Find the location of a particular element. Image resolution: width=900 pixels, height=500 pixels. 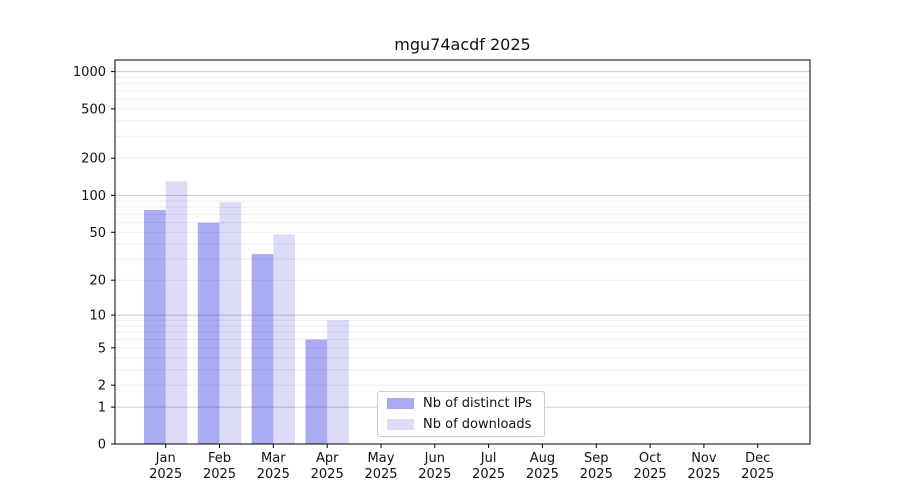

x-month-label: Jul is located at coordinates (488, 458).